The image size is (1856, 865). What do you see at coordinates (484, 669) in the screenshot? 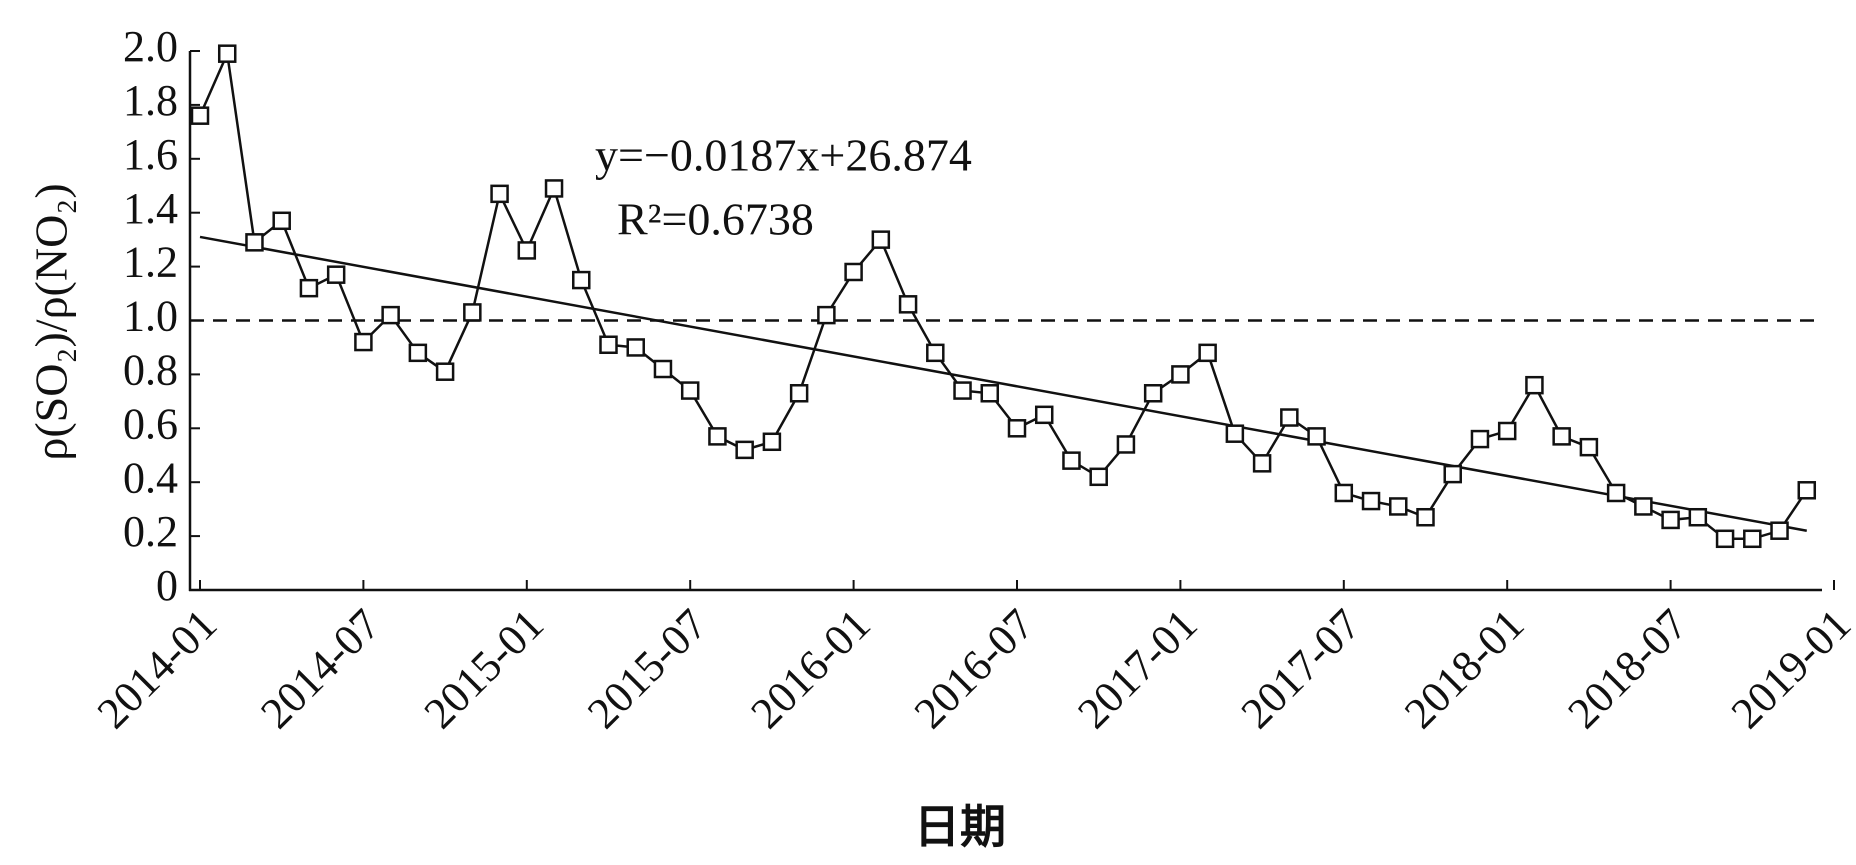
I see `x-tick-label: 2015-01` at bounding box center [484, 669].